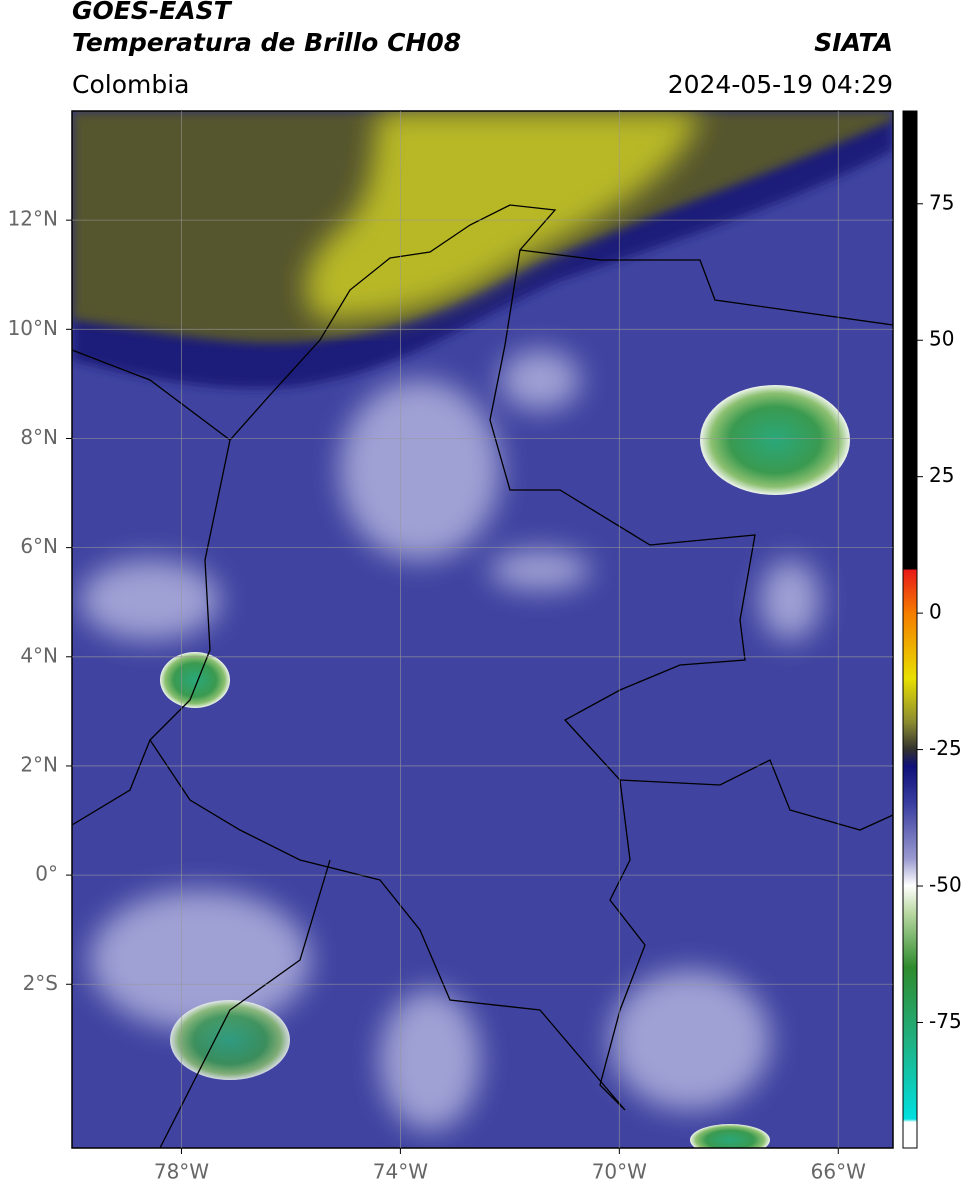 Image resolution: width=966 pixels, height=1194 pixels. I want to click on colorbar-tick-label: -25, so click(945, 748).